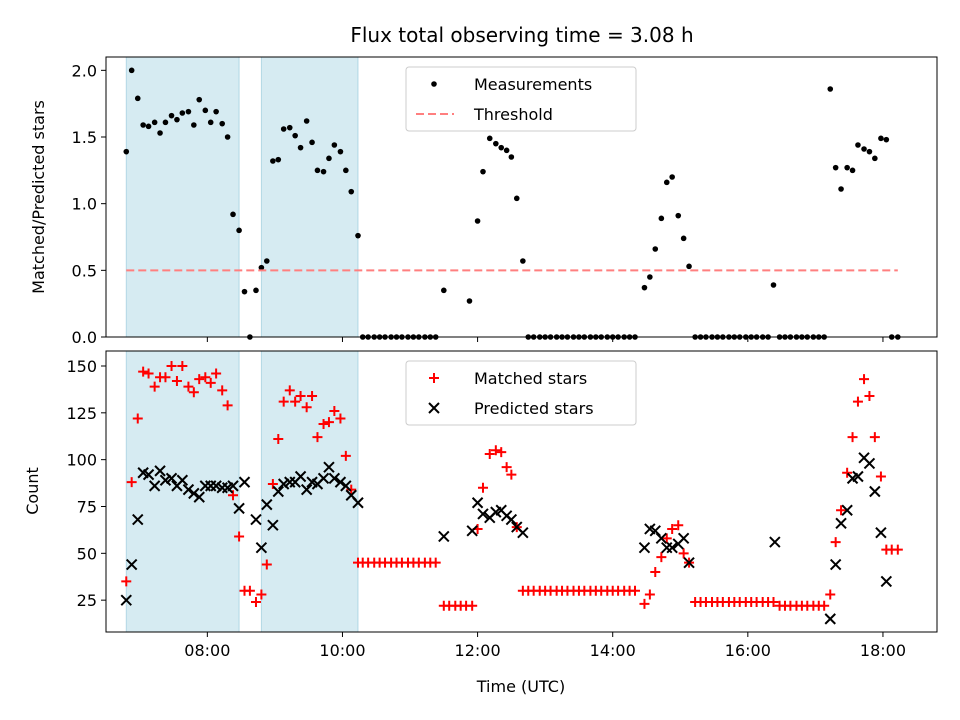  What do you see at coordinates (533, 84) in the screenshot?
I see `legend-label: Measurements` at bounding box center [533, 84].